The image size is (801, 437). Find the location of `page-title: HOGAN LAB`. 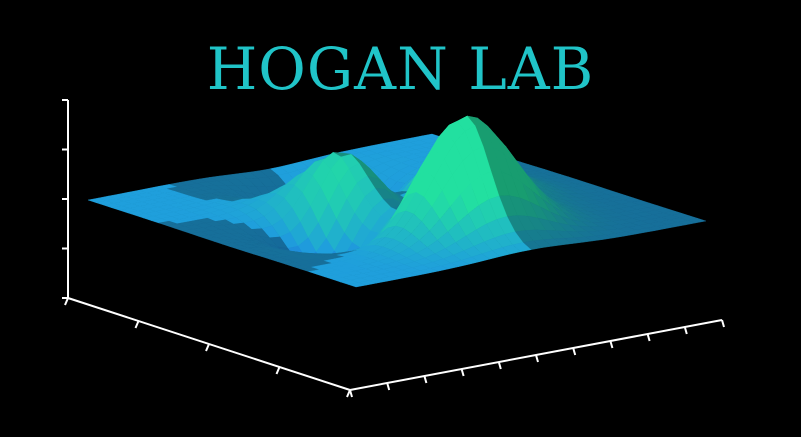

page-title: HOGAN LAB is located at coordinates (400, 69).